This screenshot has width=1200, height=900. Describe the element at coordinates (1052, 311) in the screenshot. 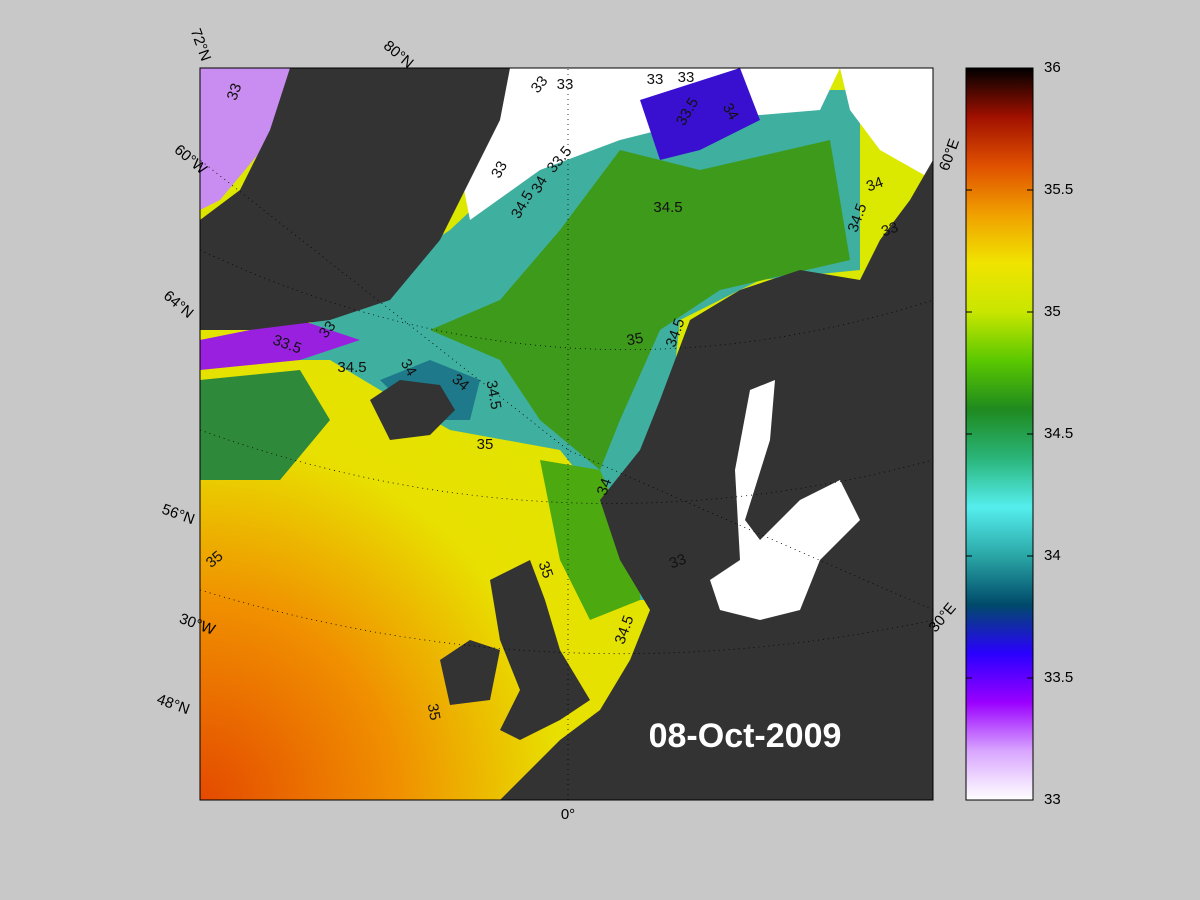

I see `colorbar-tick-label: 35` at that location.